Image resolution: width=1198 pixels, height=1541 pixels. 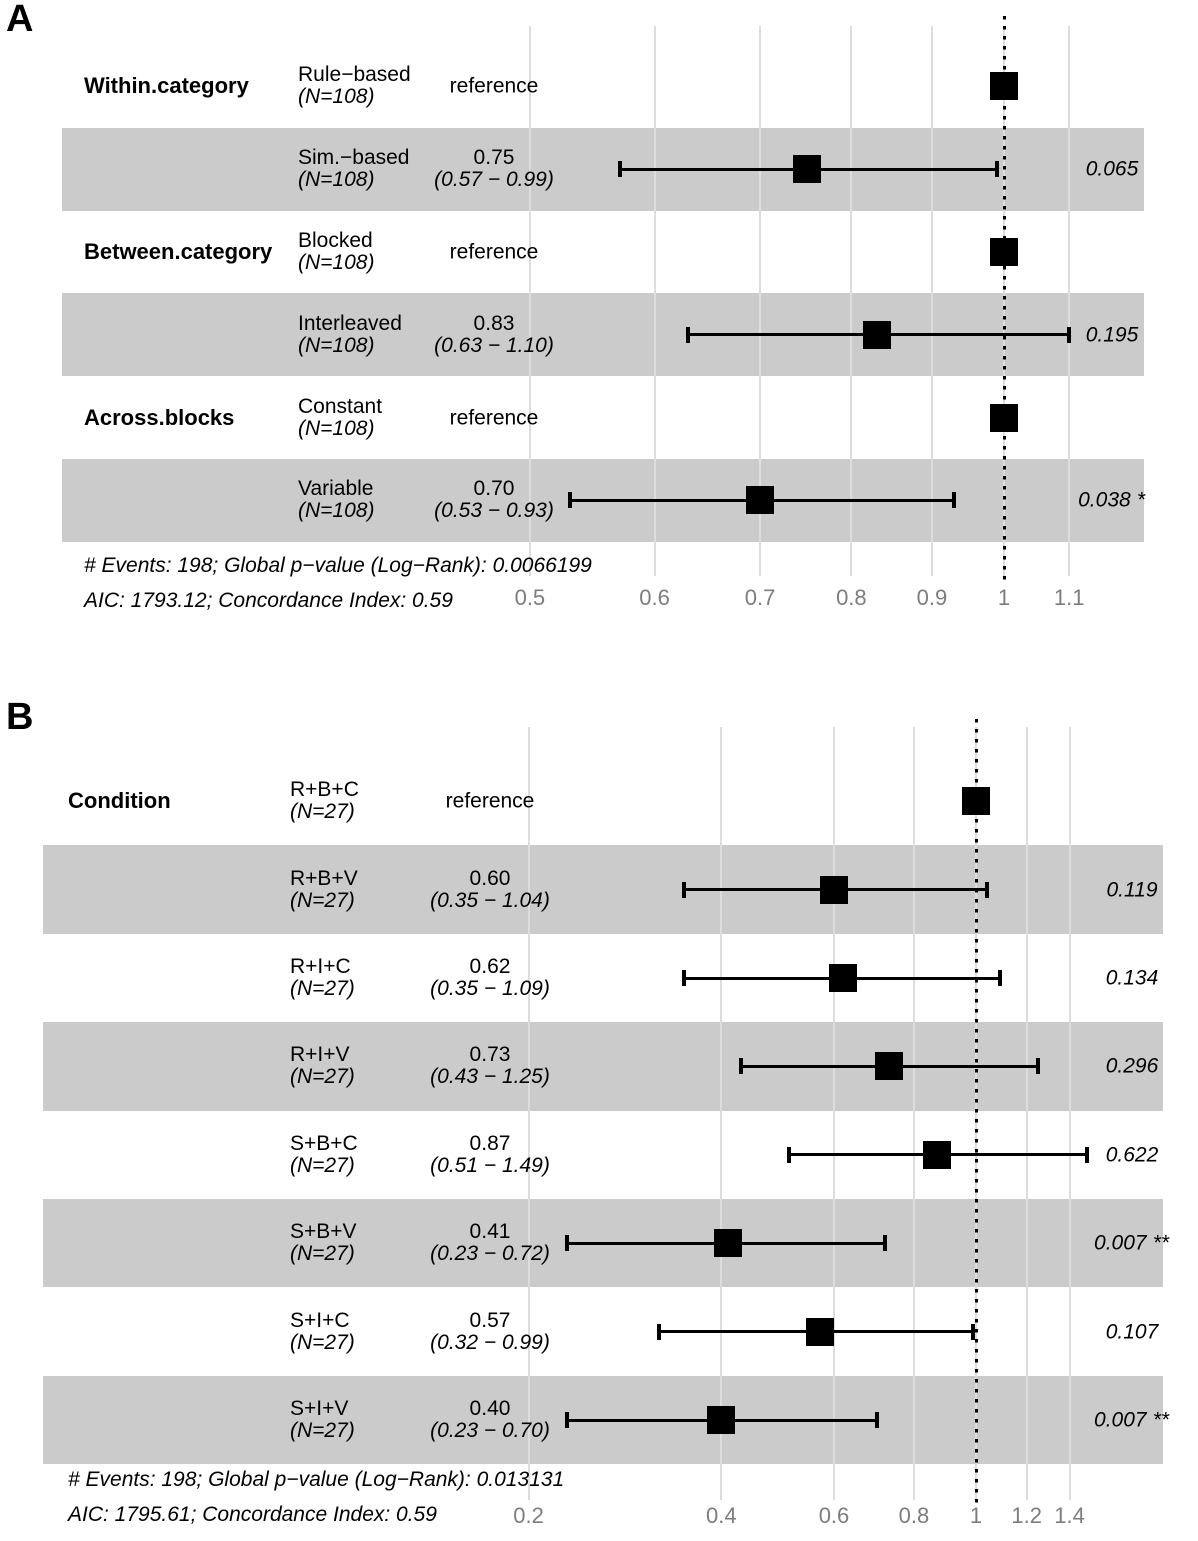 I want to click on level-name: Constant, so click(x=340, y=406).